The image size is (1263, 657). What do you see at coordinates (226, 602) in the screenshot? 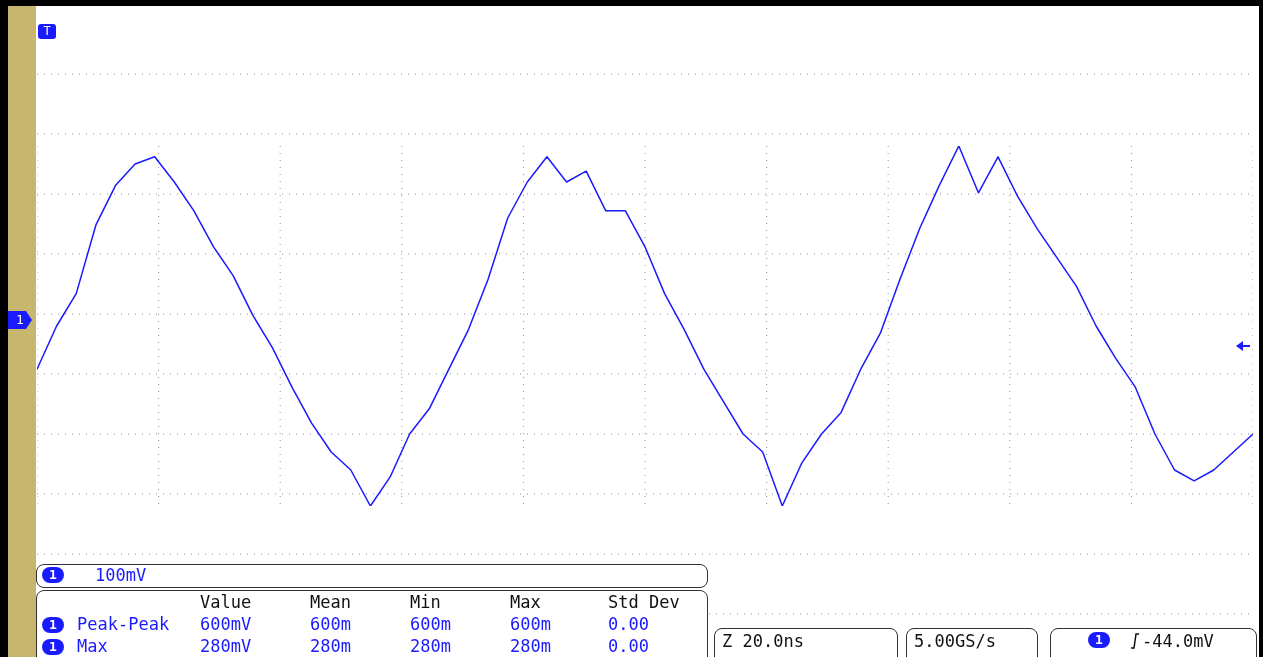
I see `text: Value` at bounding box center [226, 602].